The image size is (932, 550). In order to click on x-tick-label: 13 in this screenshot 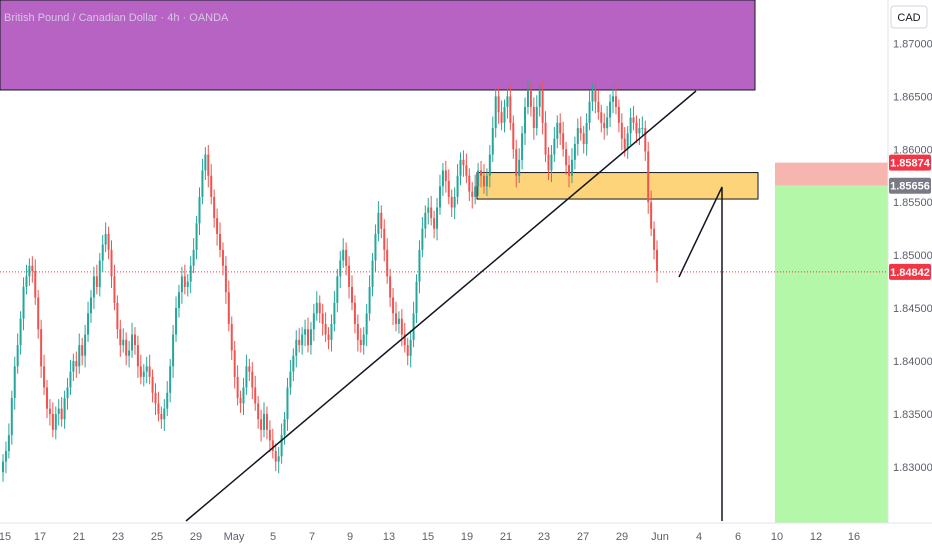, I will do `click(389, 537)`.